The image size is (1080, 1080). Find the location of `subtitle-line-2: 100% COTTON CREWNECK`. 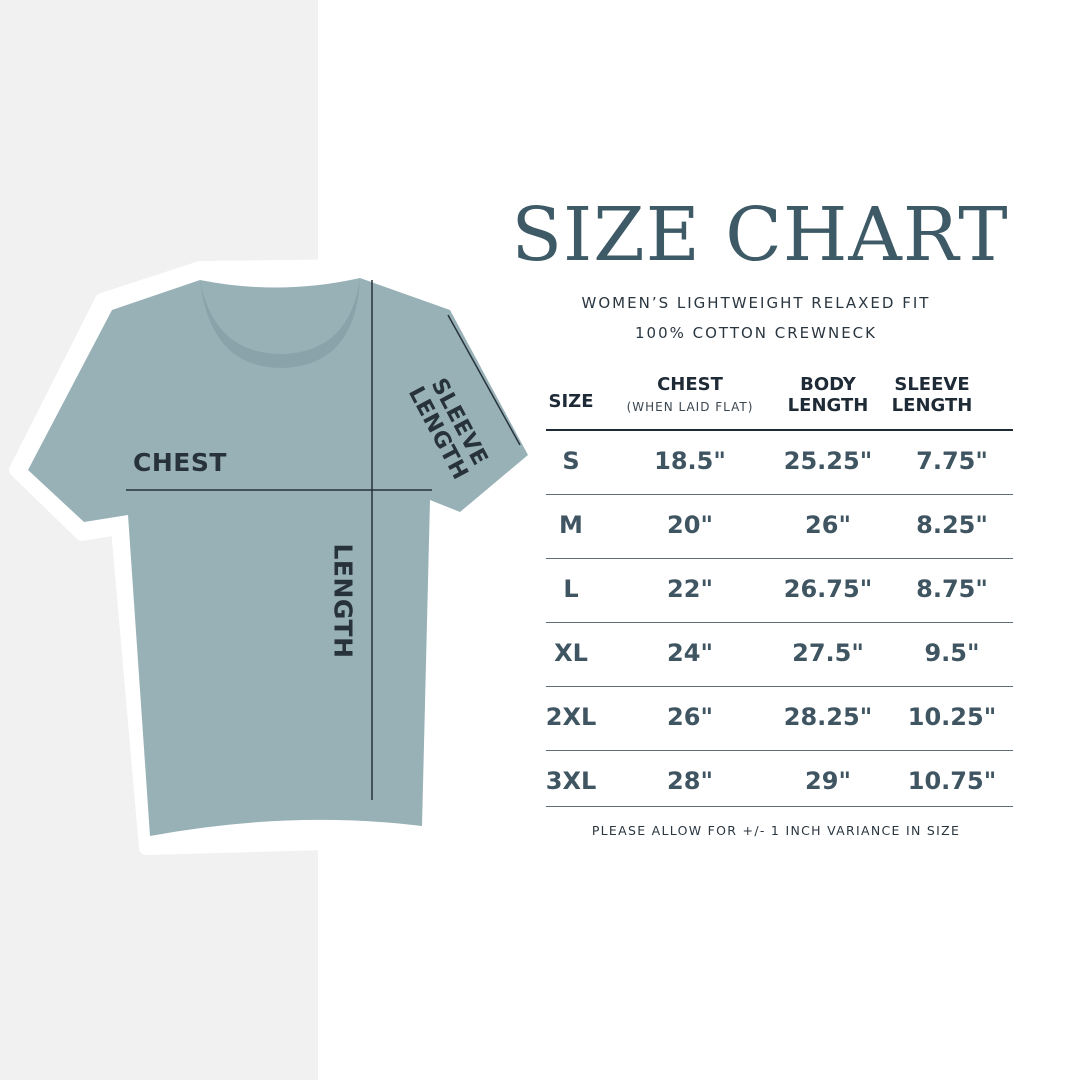

subtitle-line-2: 100% COTTON CREWNECK is located at coordinates (755, 333).